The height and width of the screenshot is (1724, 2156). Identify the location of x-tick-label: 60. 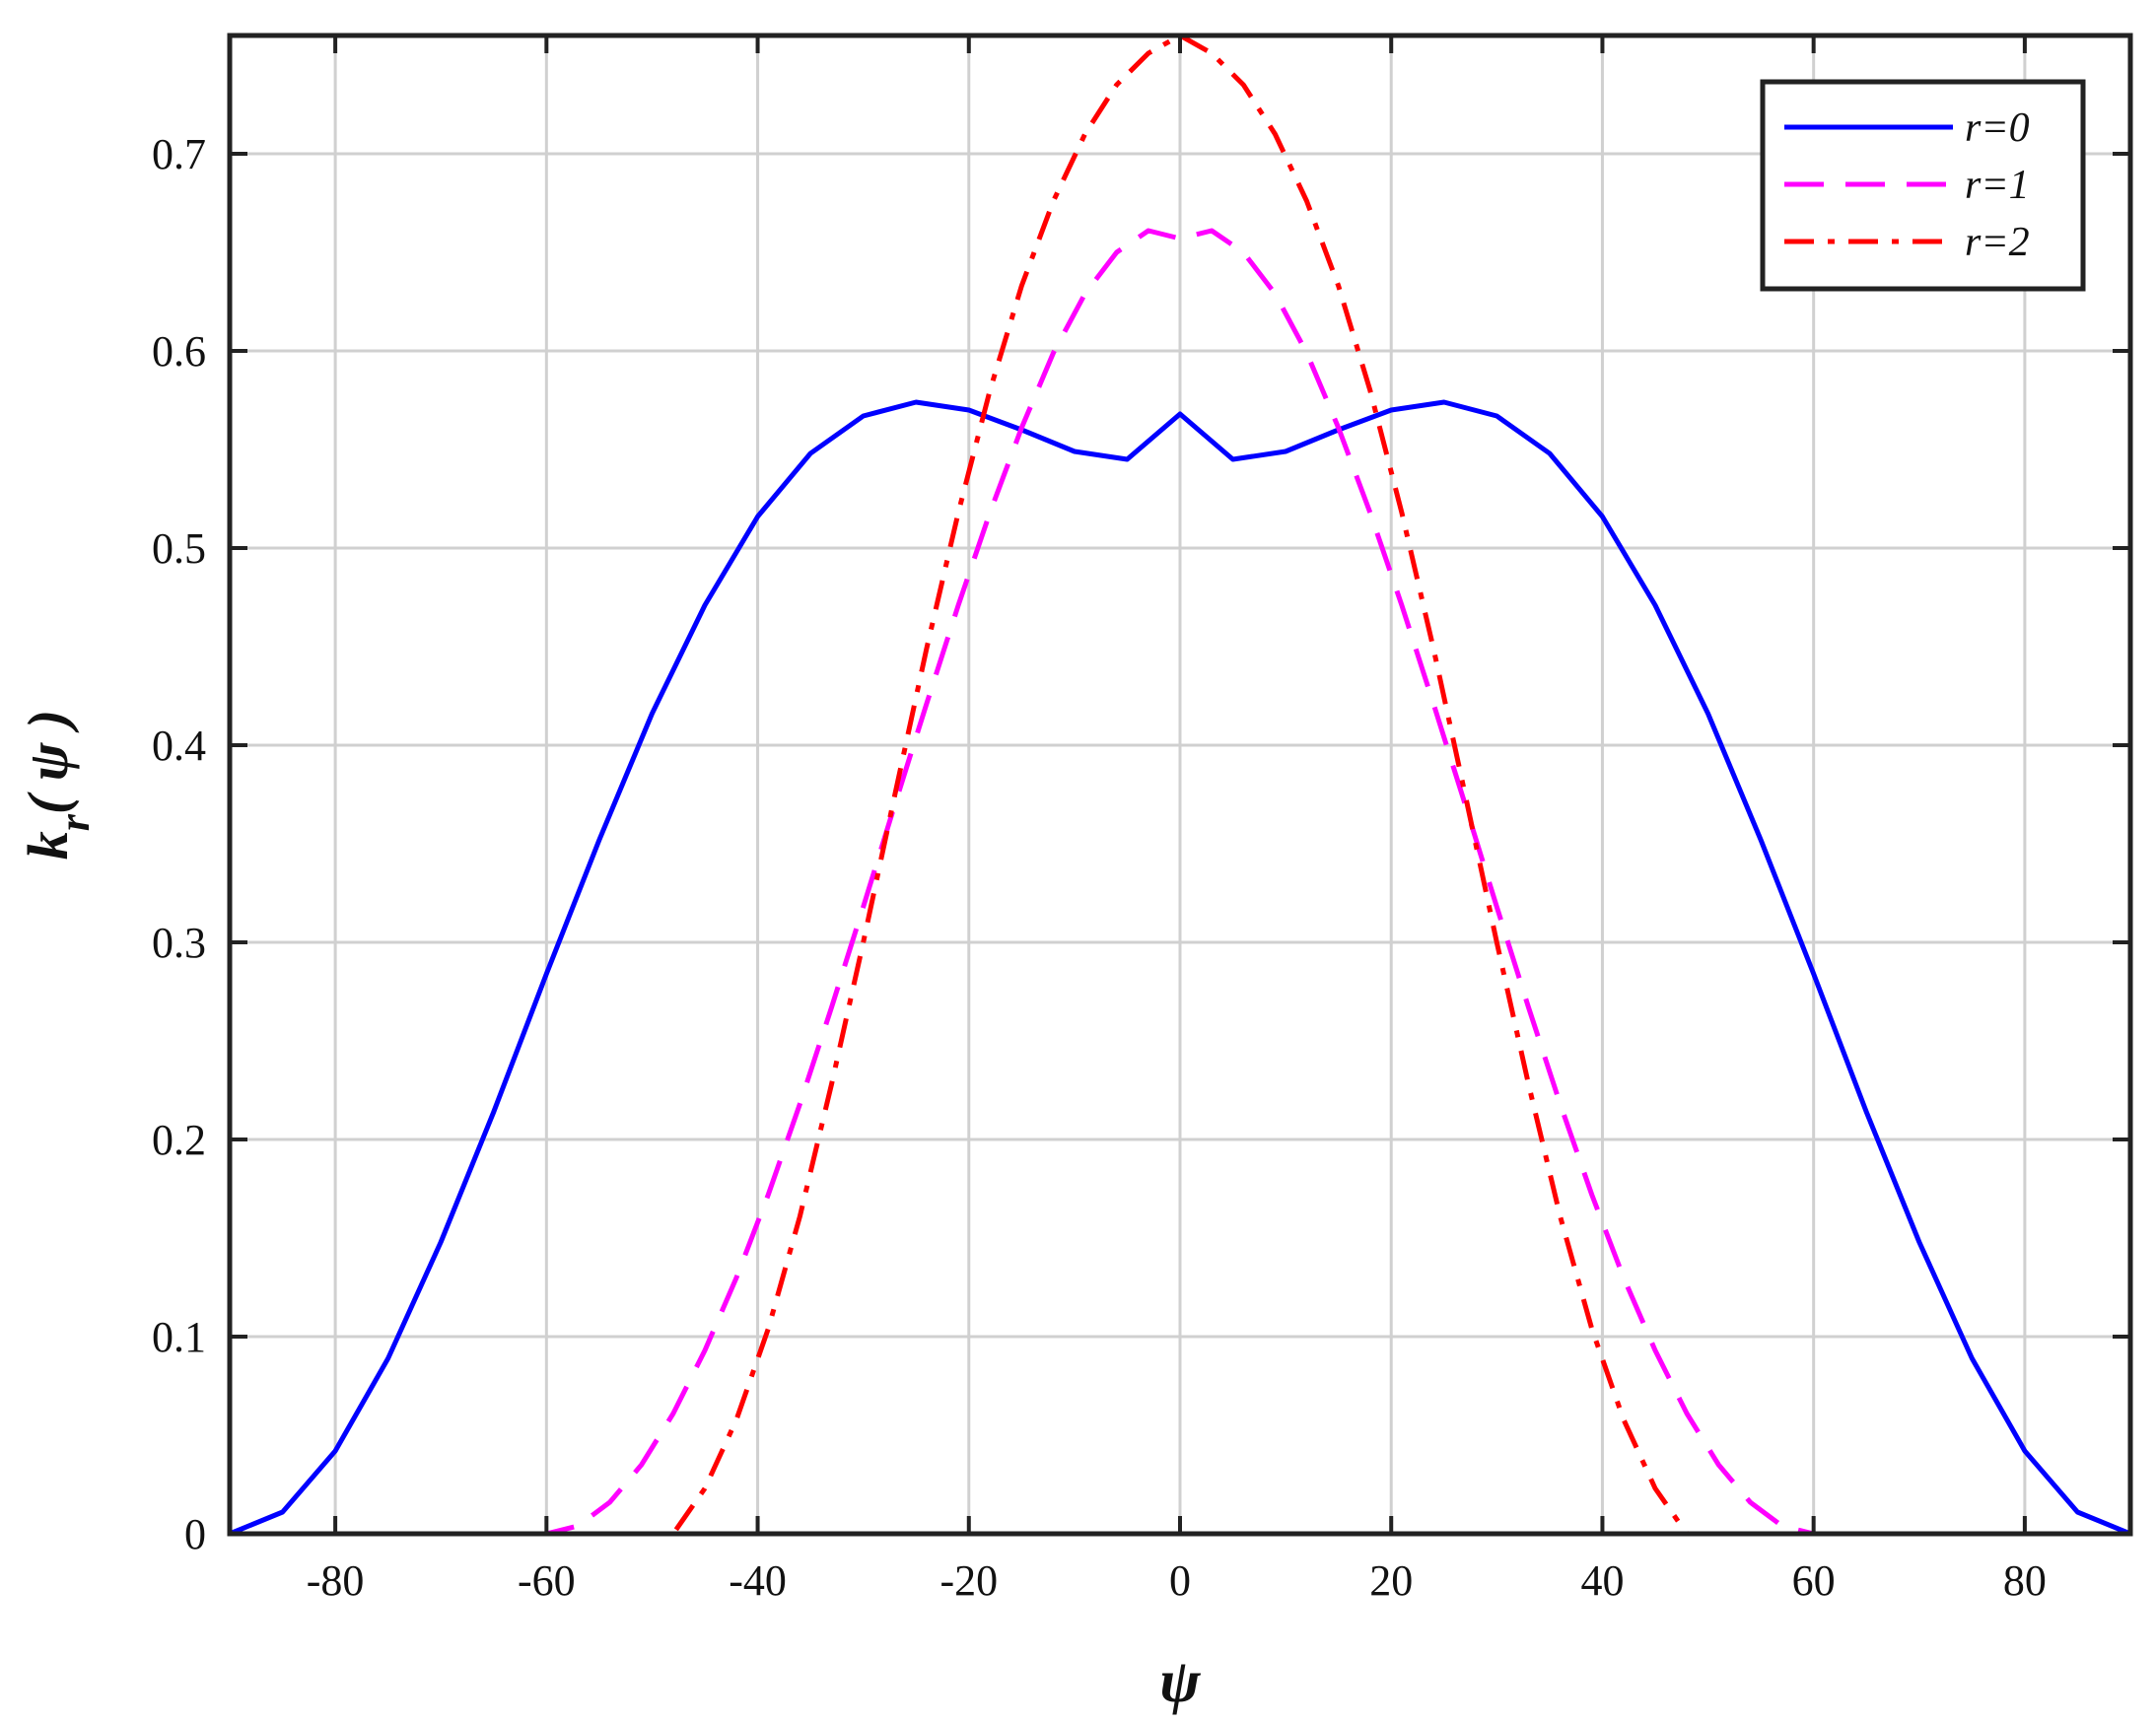
(1814, 1580).